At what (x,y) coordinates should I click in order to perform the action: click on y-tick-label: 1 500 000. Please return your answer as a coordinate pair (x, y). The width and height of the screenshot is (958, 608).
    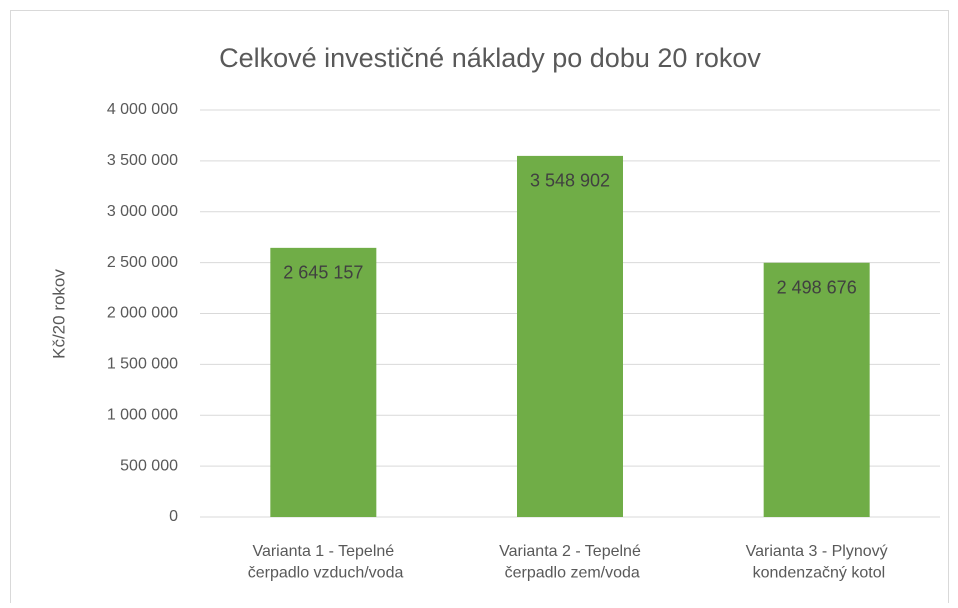
    Looking at the image, I should click on (142, 364).